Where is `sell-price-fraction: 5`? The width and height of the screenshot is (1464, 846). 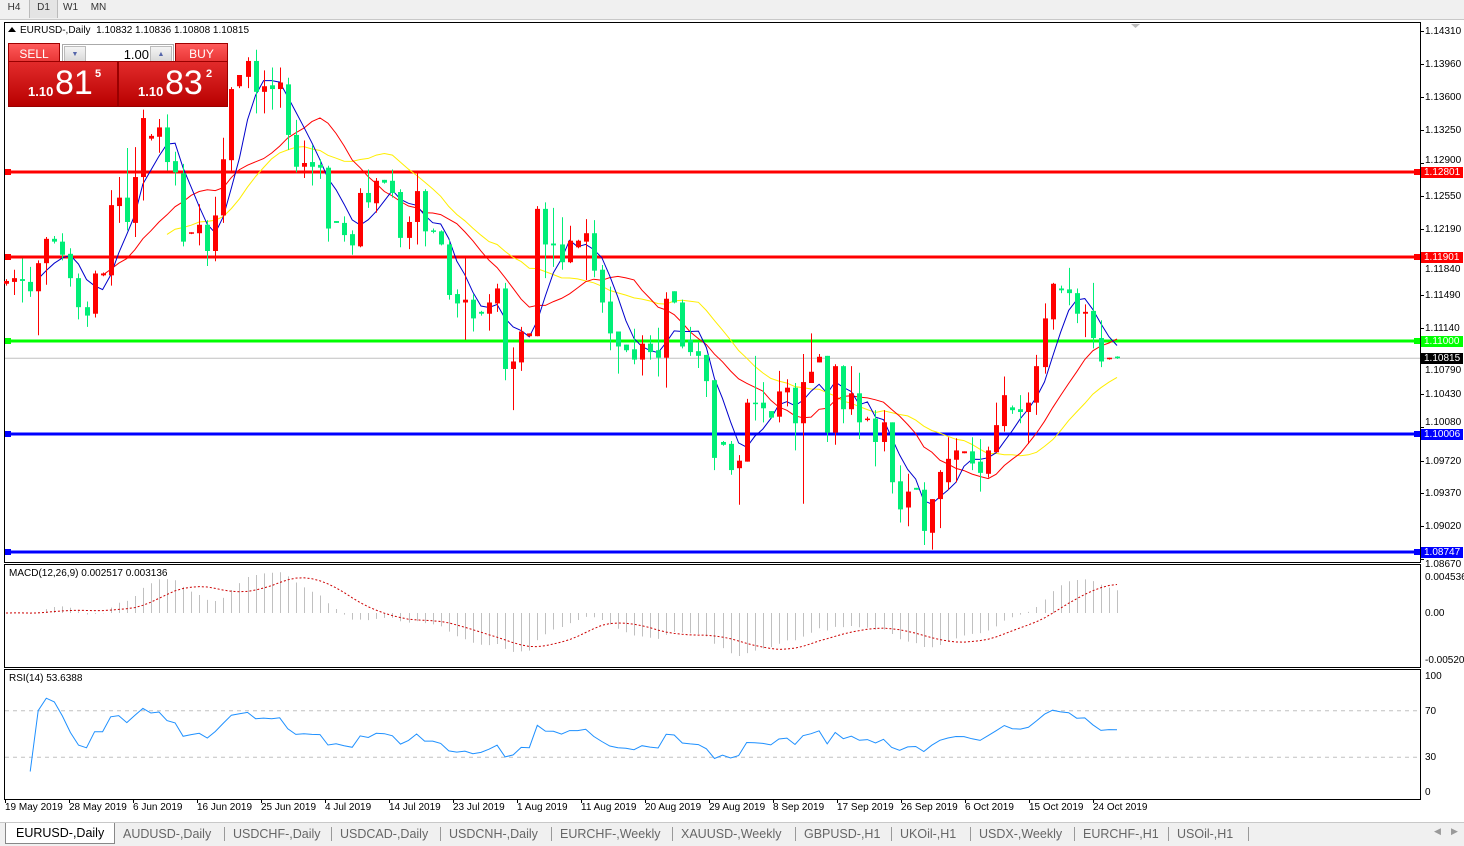
sell-price-fraction: 5 is located at coordinates (98, 74).